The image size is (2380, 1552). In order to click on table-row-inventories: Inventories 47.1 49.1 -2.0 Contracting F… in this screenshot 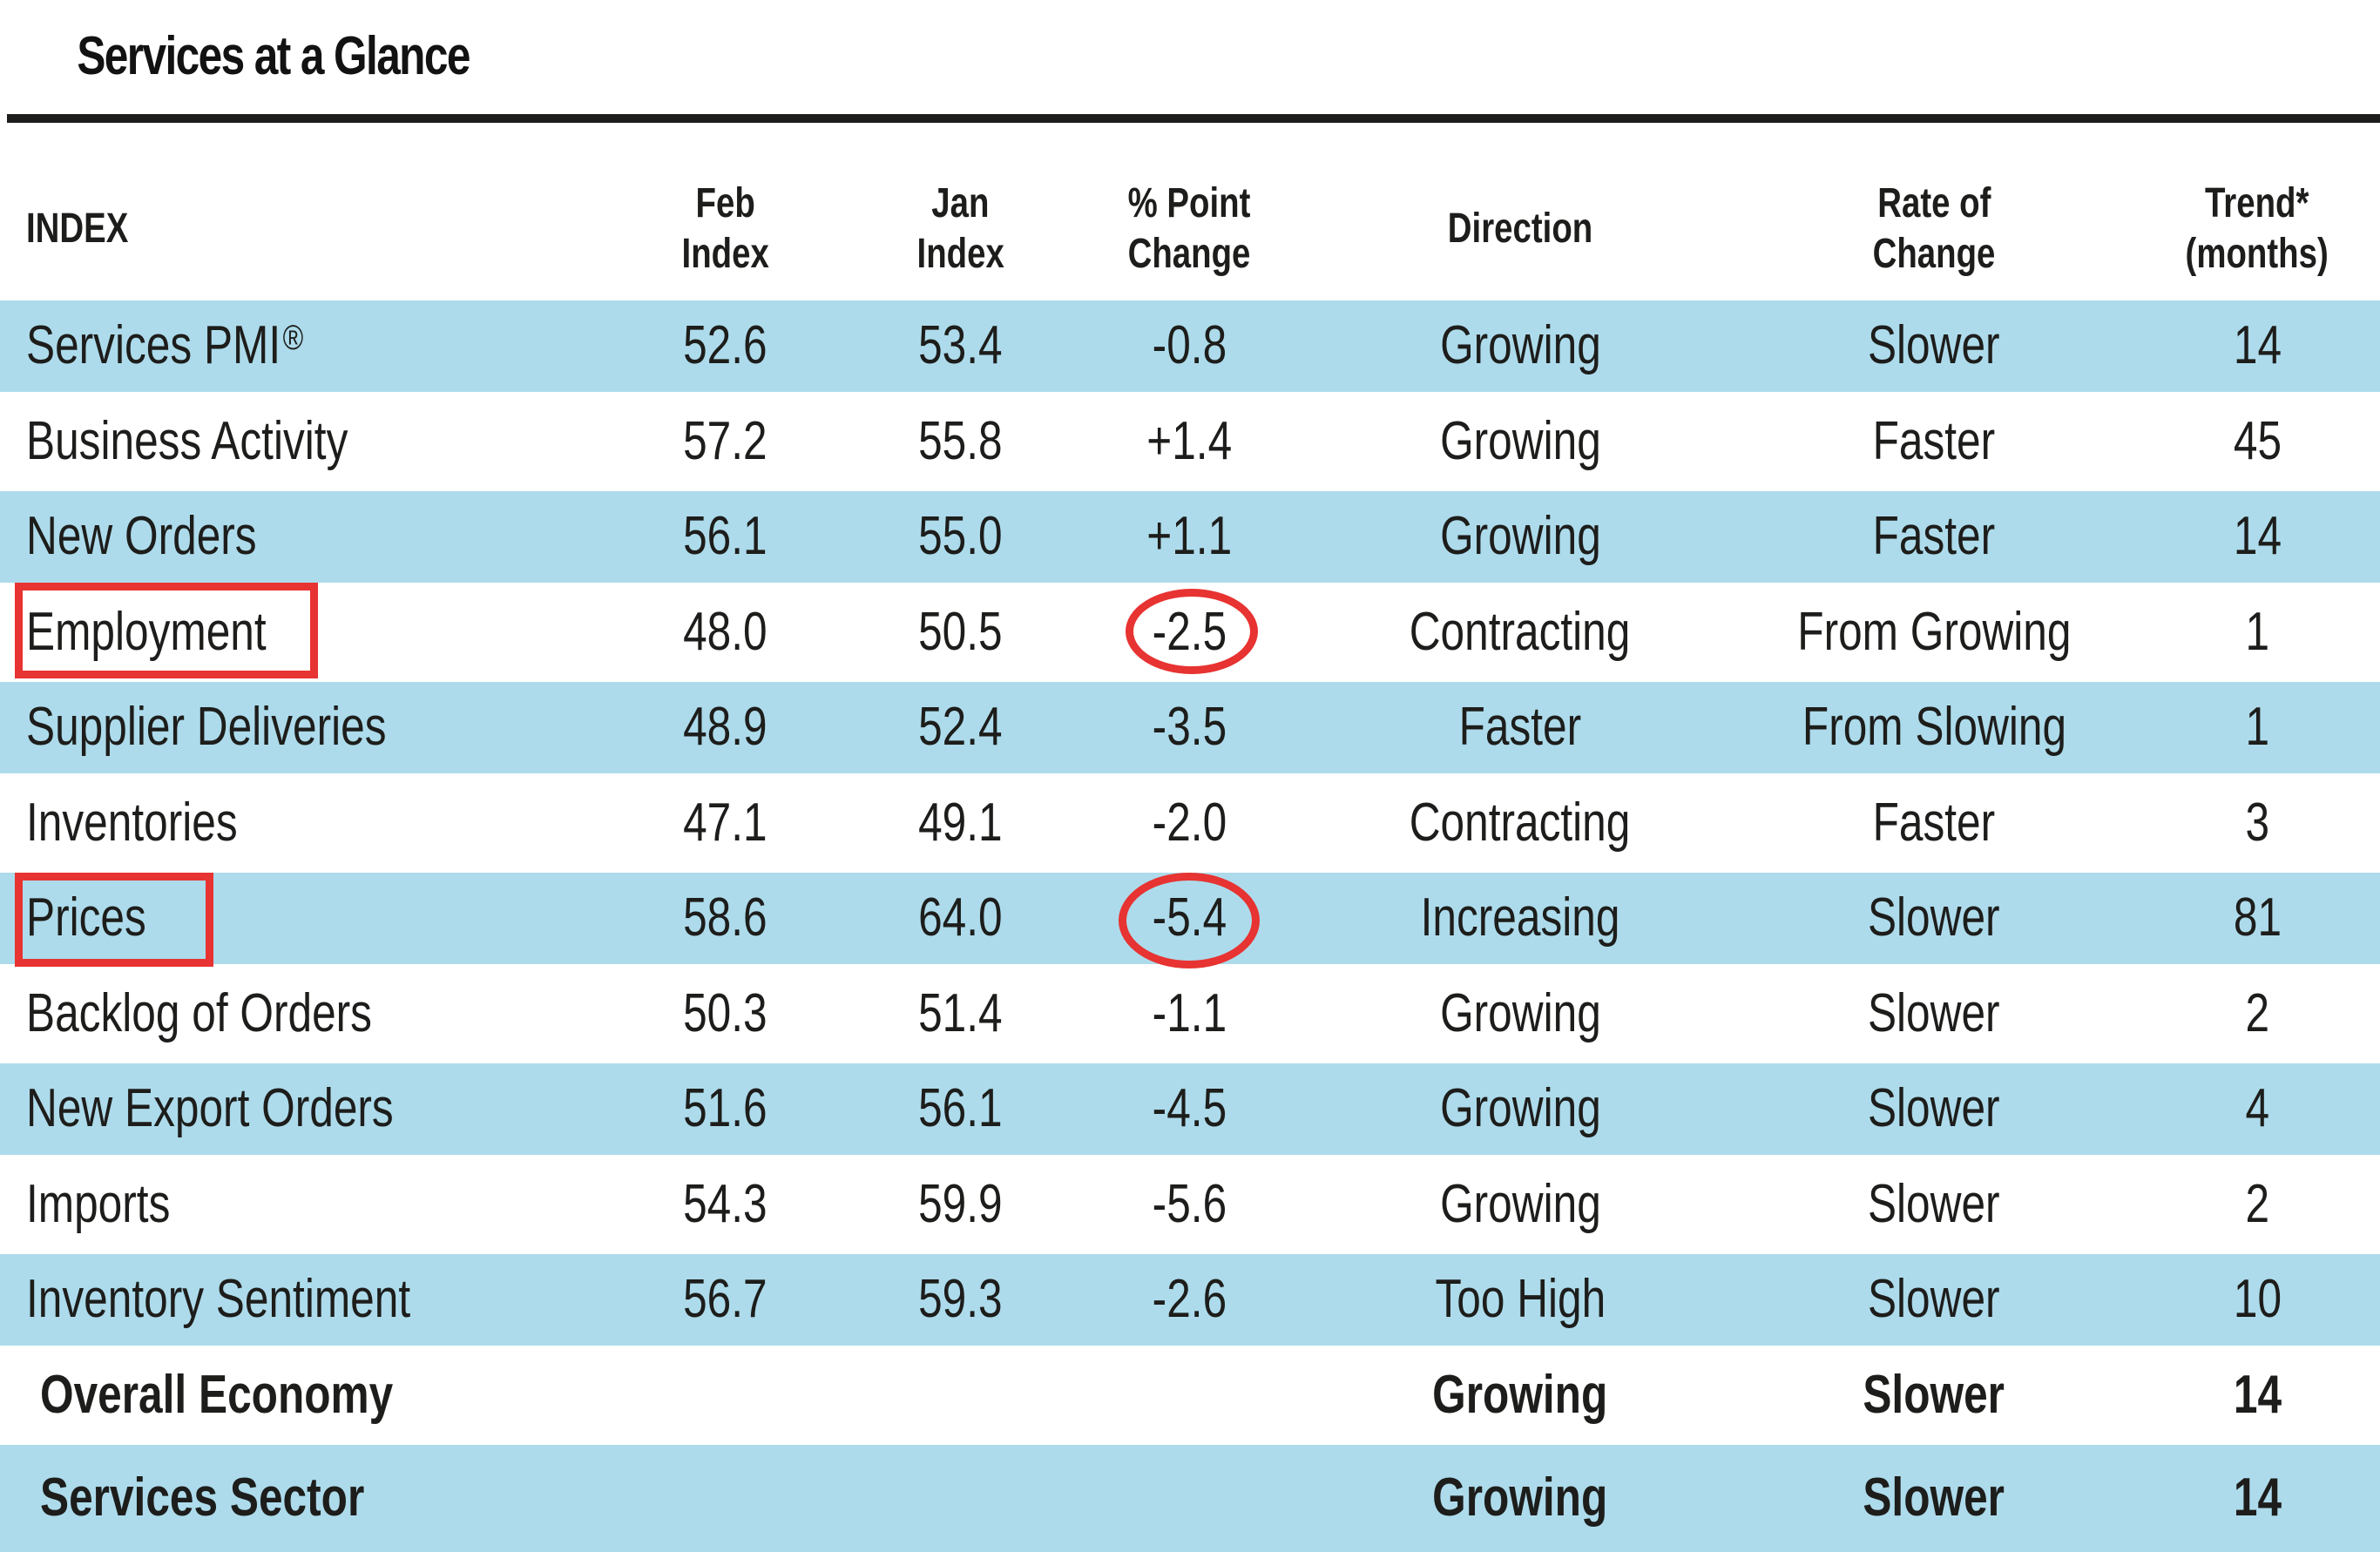, I will do `click(1190, 823)`.